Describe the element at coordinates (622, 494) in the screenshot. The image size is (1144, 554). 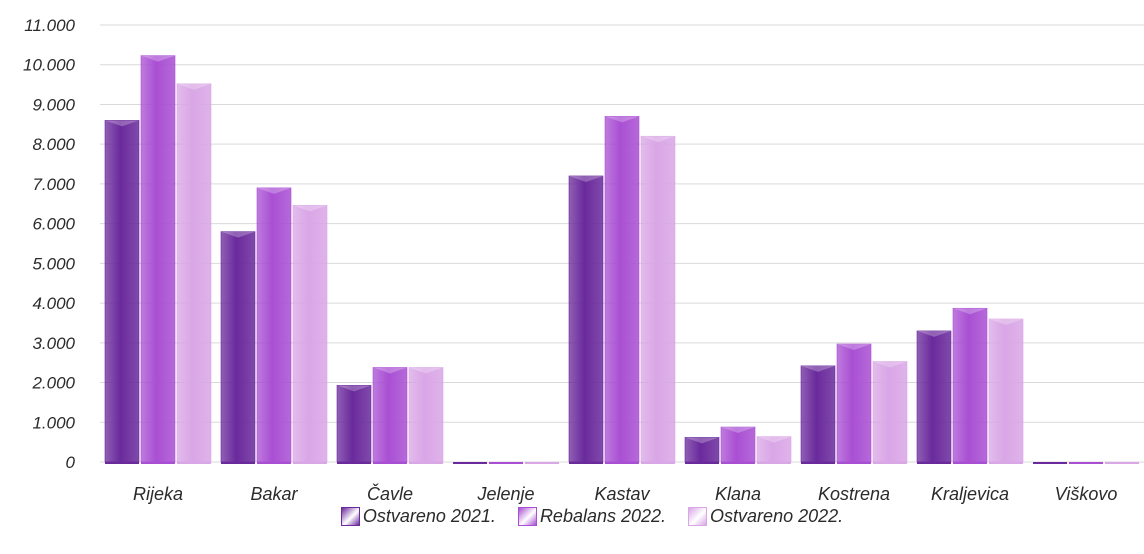
I see `x-tick-label: Kastav` at that location.